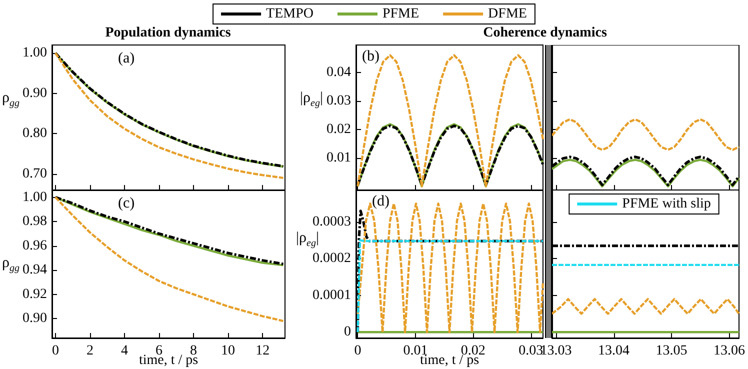  What do you see at coordinates (194, 351) in the screenshot?
I see `x-tick-label: 8` at bounding box center [194, 351].